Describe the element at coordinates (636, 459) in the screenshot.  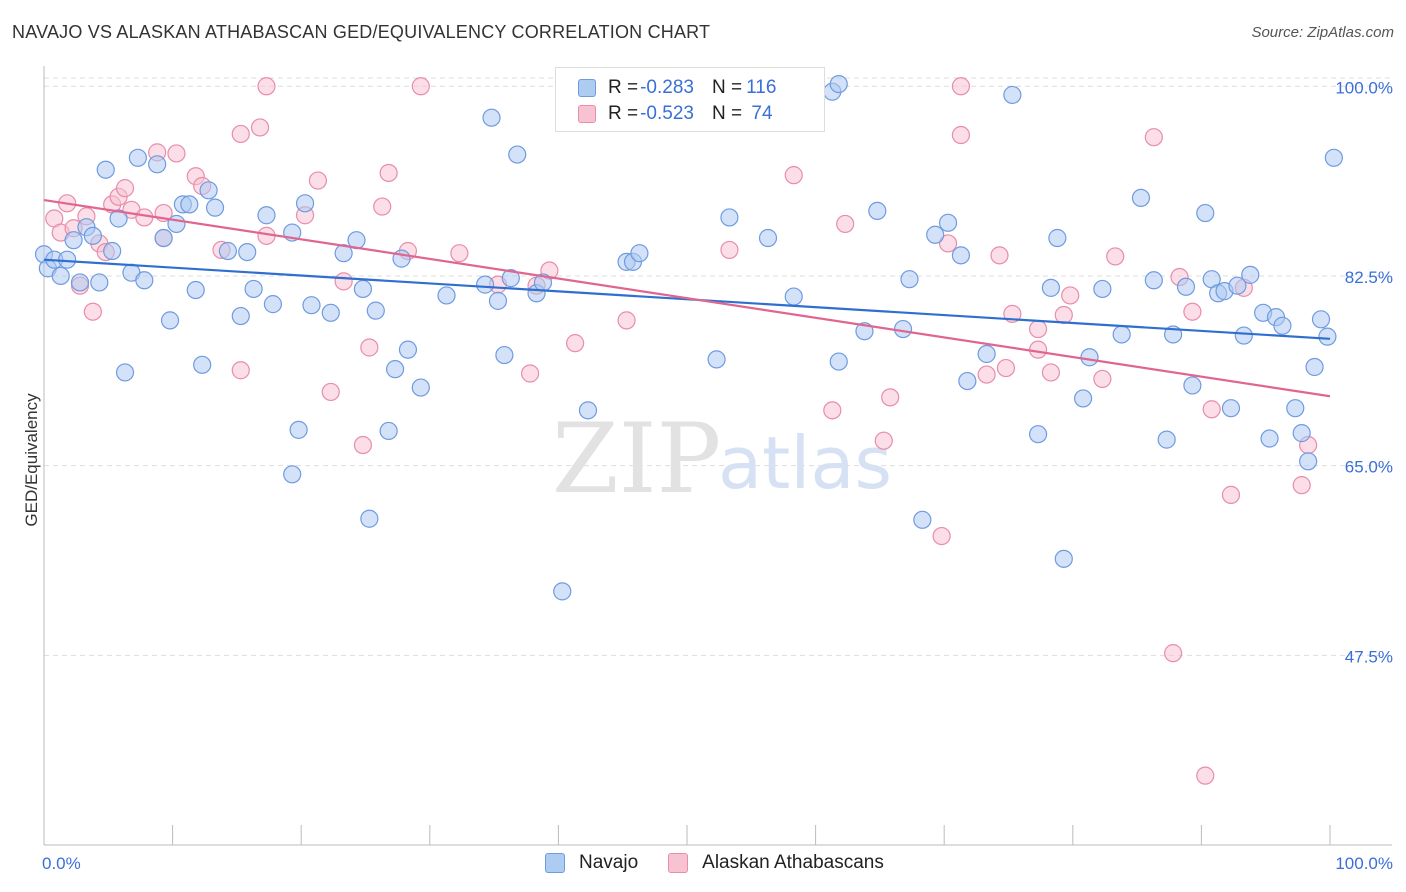
I see `watermark-zip: ZIP` at that location.